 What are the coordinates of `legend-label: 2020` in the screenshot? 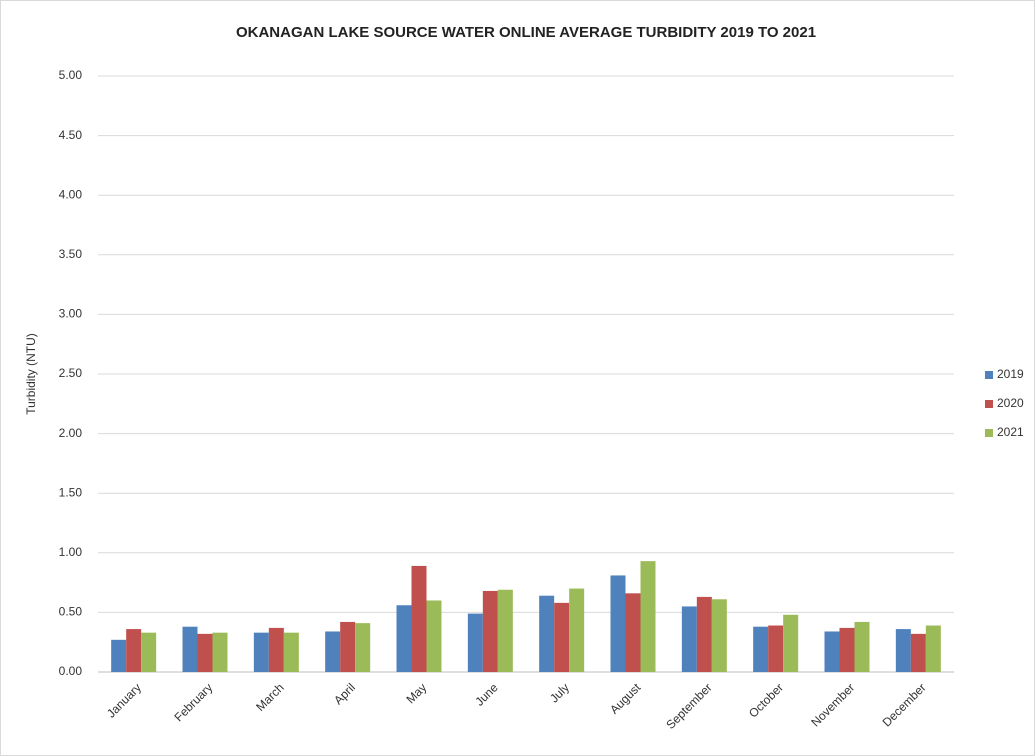 It's located at (1010, 403).